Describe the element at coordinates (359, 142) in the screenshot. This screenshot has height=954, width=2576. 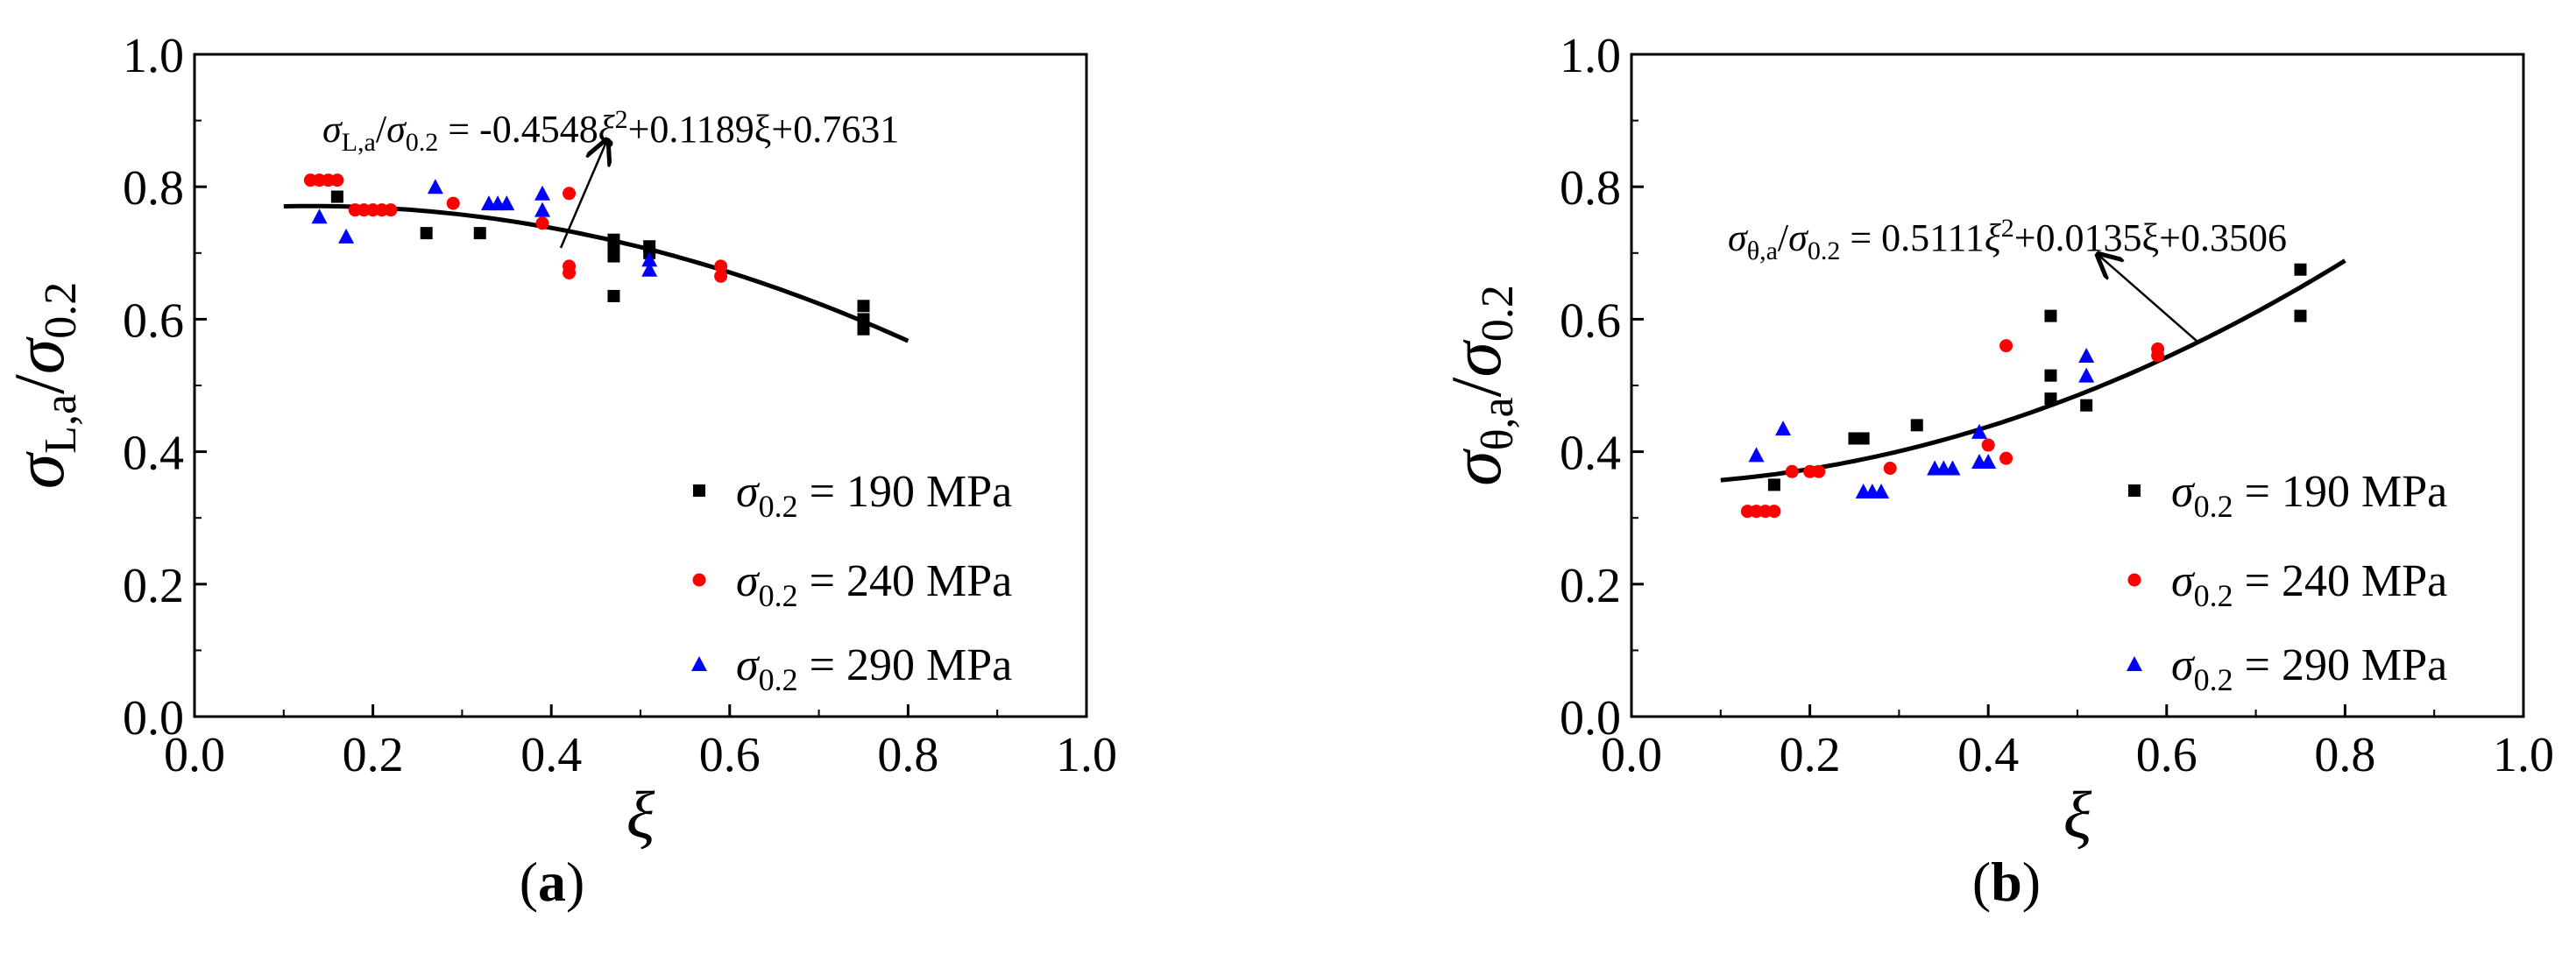
I see `fit-label-sub: L,a` at that location.